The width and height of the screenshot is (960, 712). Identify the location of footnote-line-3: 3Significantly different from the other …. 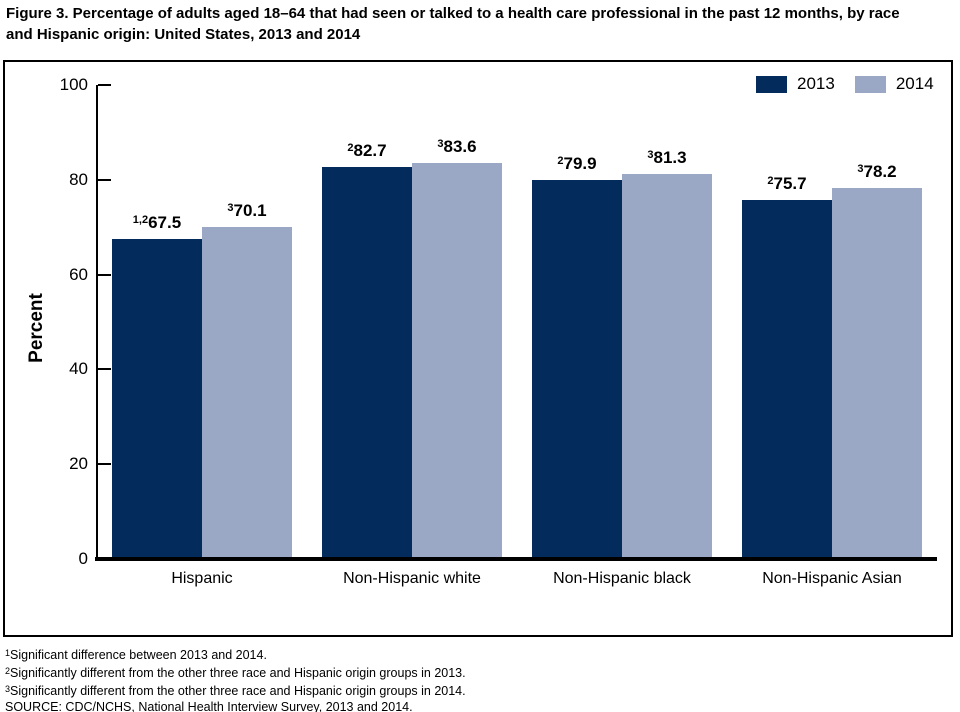
(235, 691).